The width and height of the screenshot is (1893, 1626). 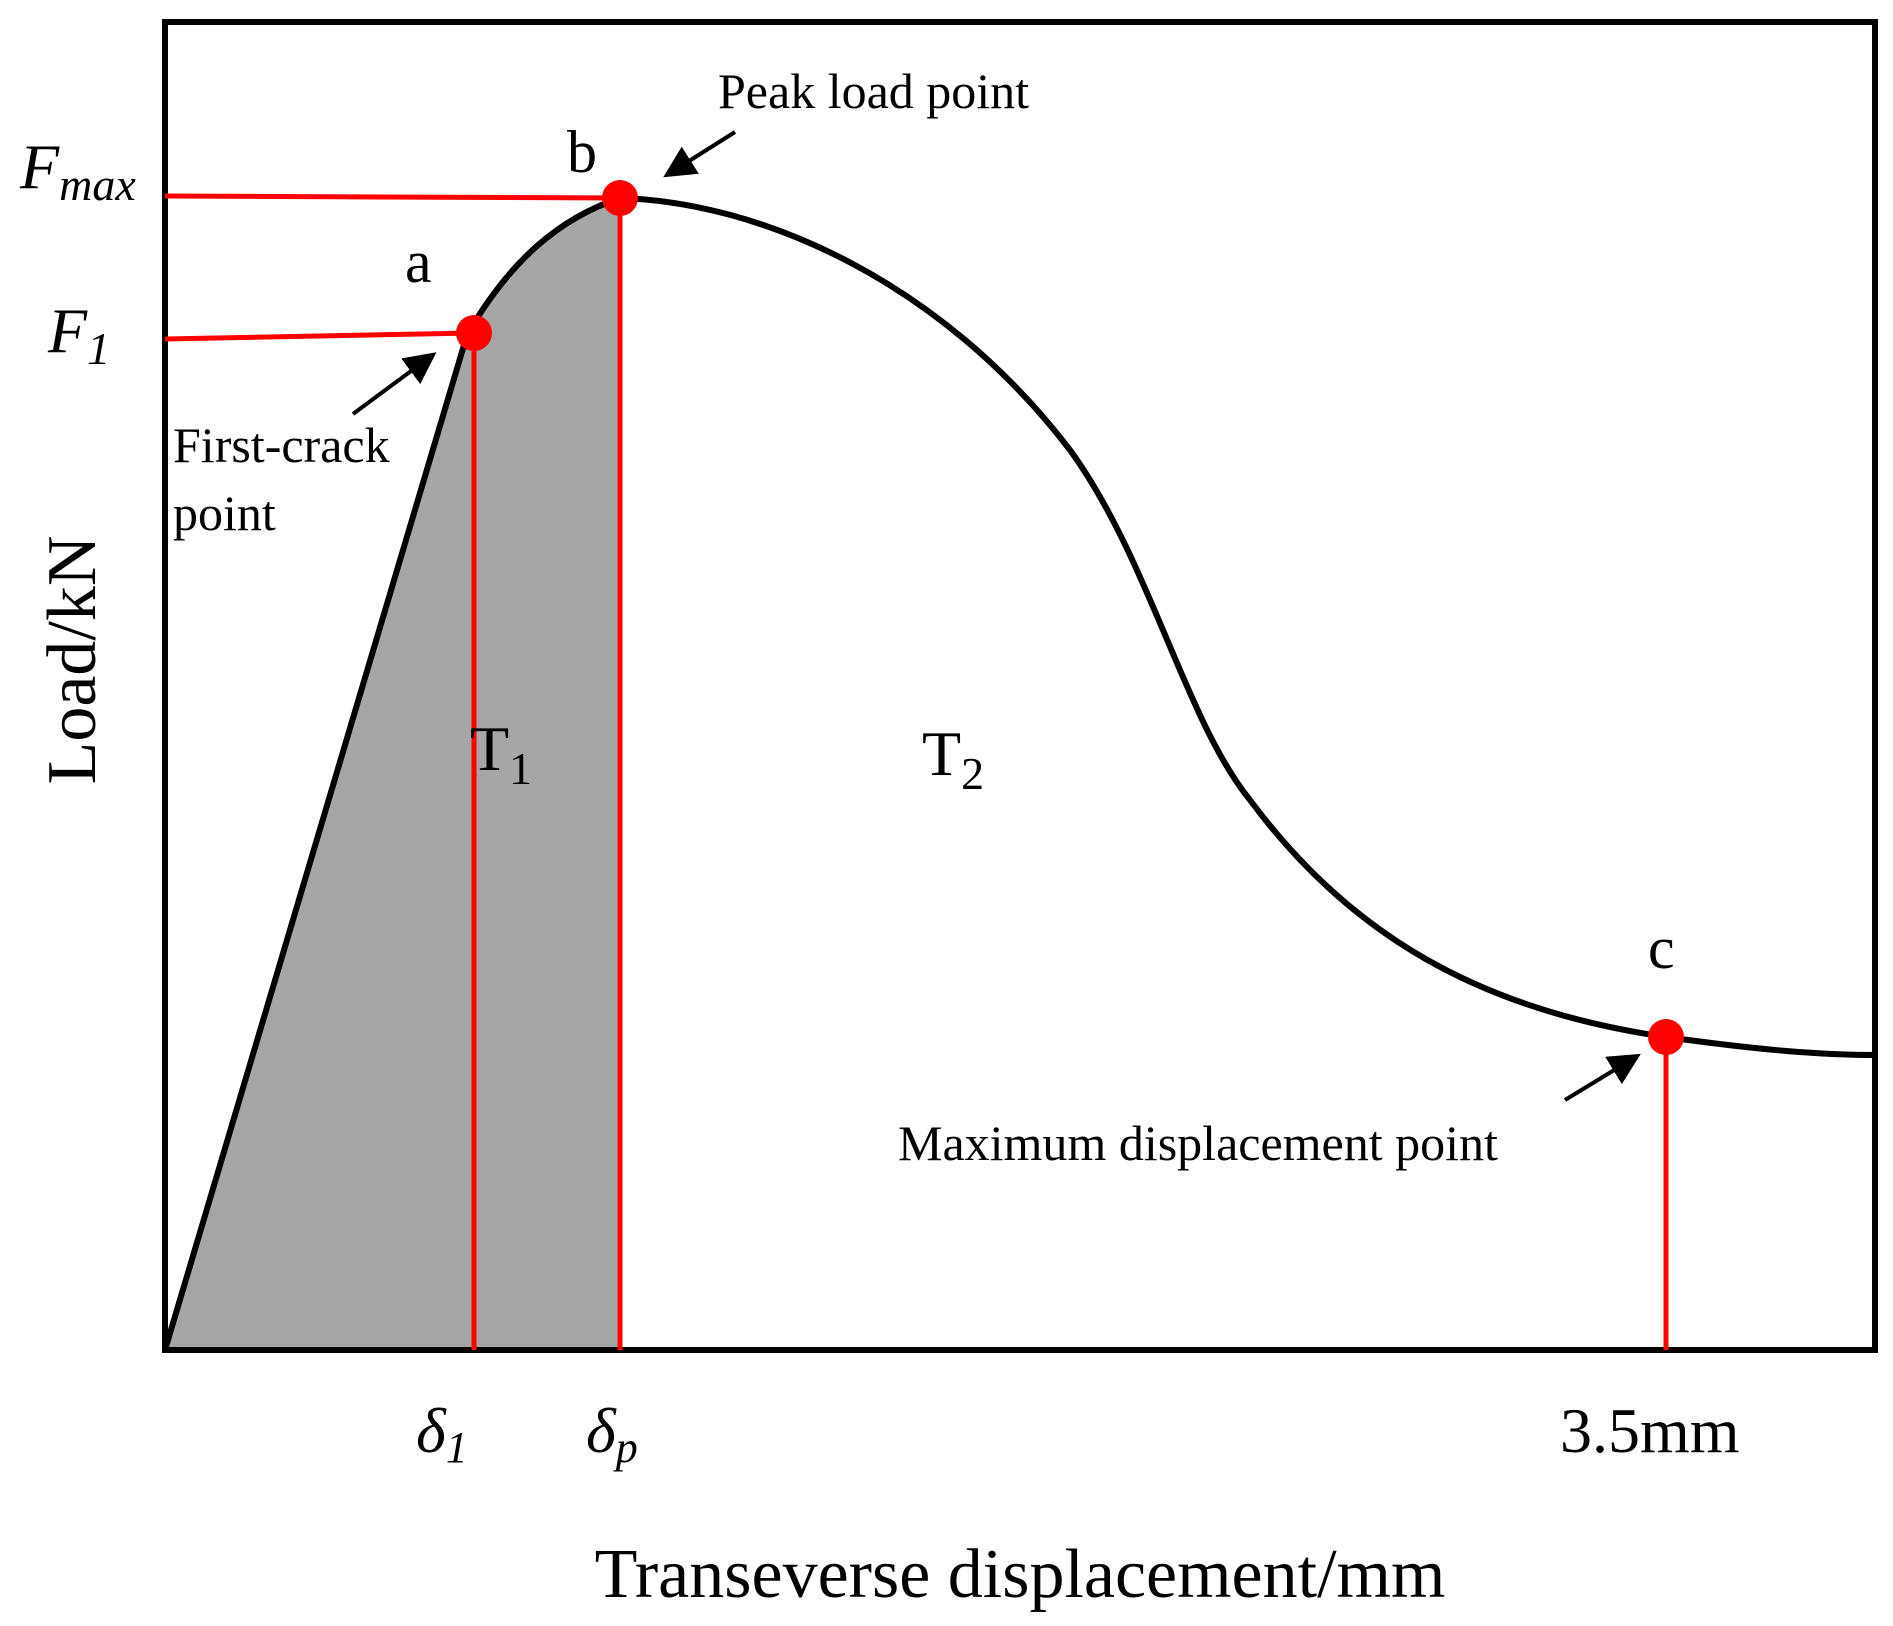 What do you see at coordinates (1661, 948) in the screenshot?
I see `point-c-label: c` at bounding box center [1661, 948].